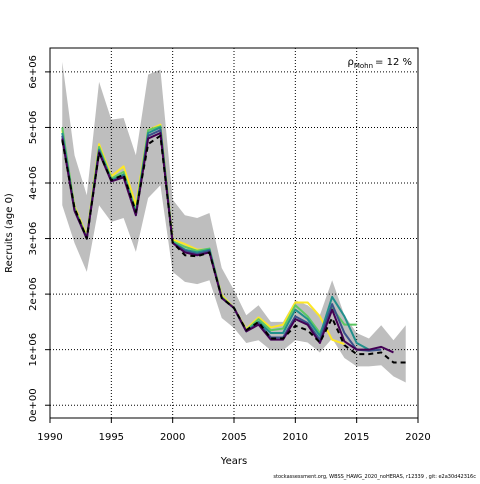 This screenshot has width=480, height=484. What do you see at coordinates (295, 437) in the screenshot?
I see `x-tick-label: 2010` at bounding box center [295, 437].